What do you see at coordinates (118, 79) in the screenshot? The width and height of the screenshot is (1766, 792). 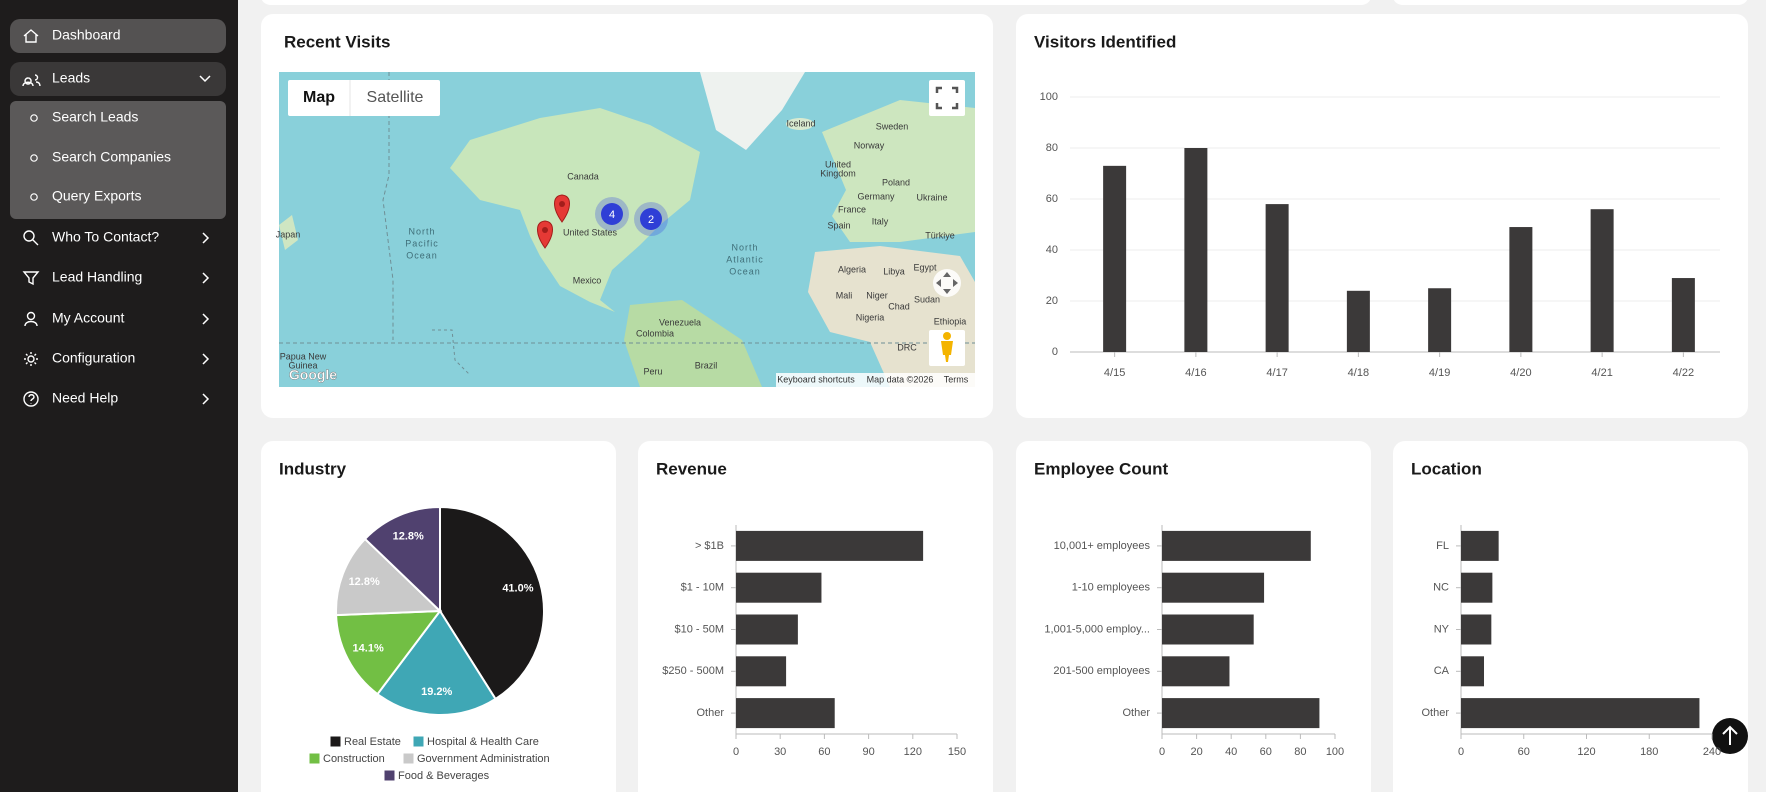 I see `menu-open` at bounding box center [118, 79].